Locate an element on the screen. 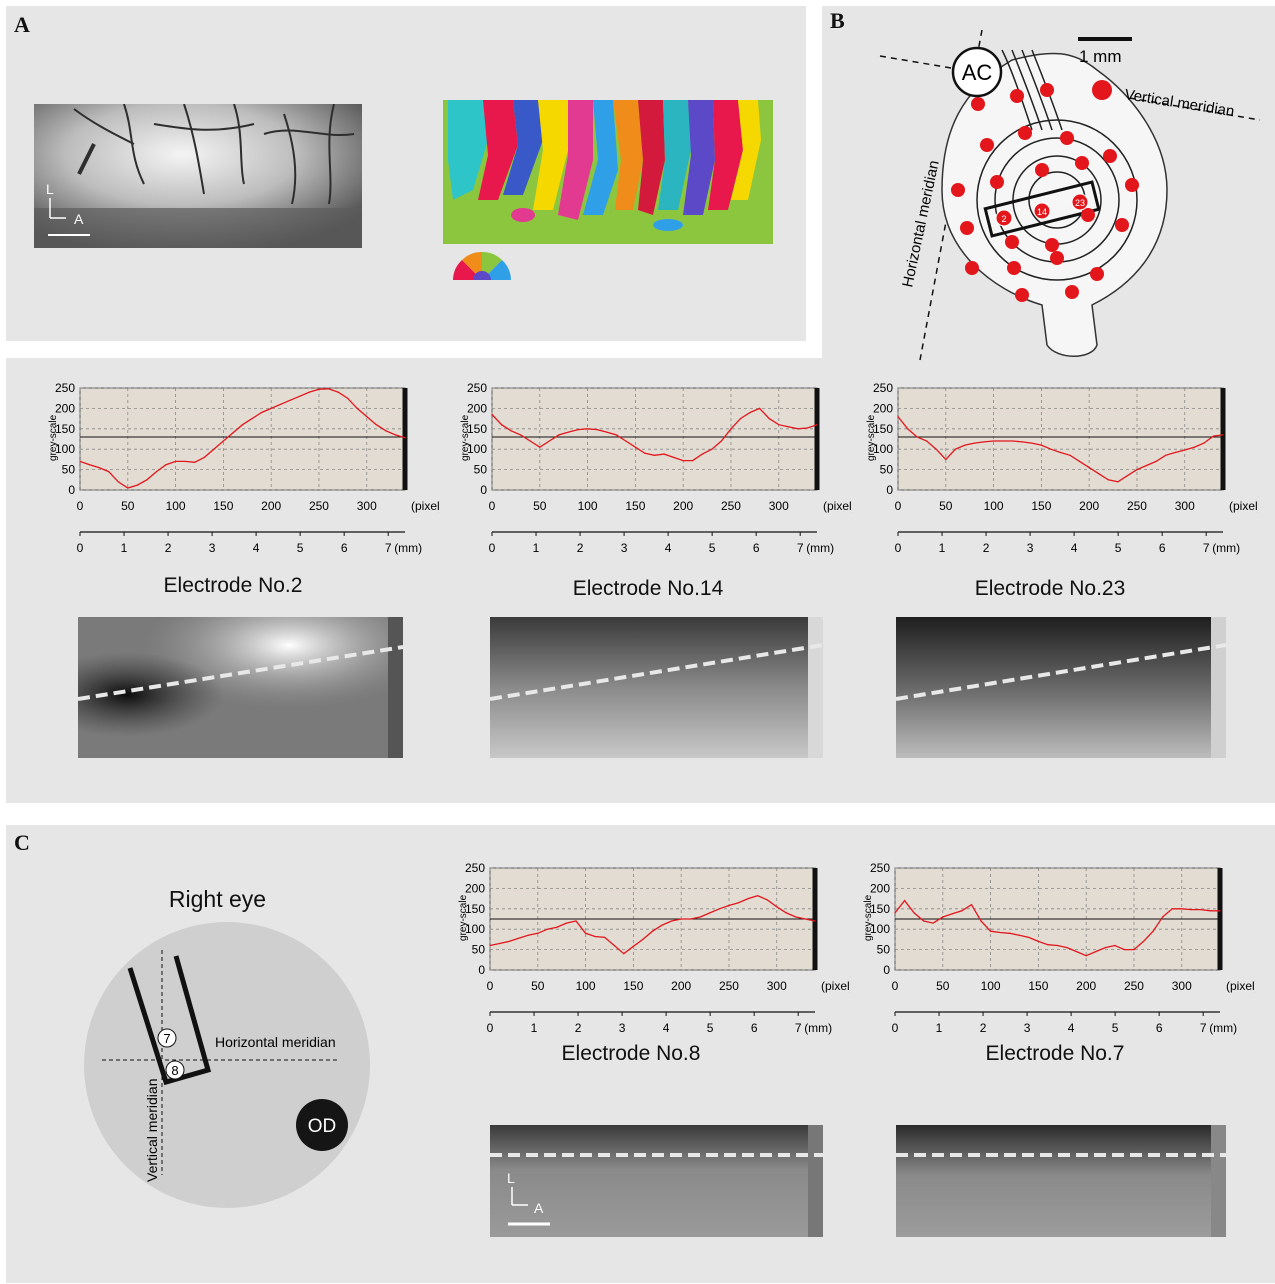  panel-a-label: A is located at coordinates (22, 24).